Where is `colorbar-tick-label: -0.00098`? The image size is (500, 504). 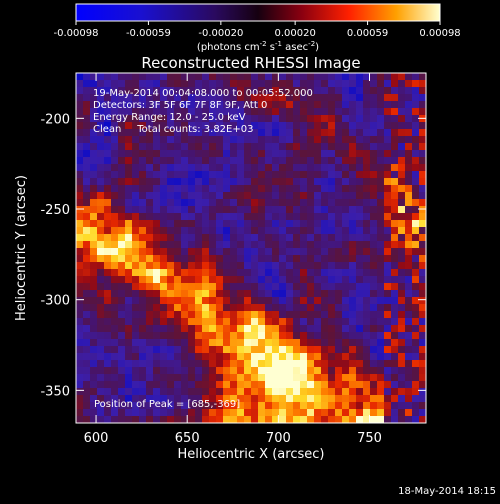
colorbar-tick-label: -0.00098 is located at coordinates (76, 33).